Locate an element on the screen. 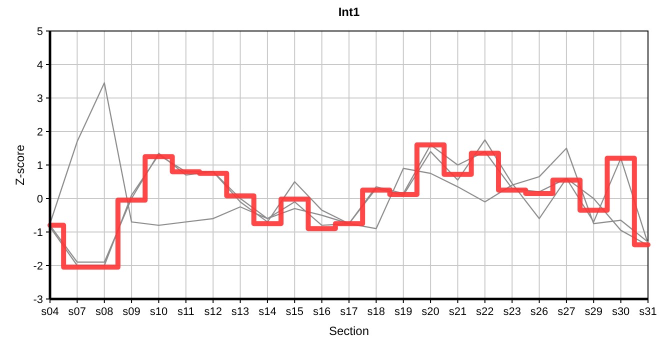  x-tick-label: s19 is located at coordinates (403, 312).